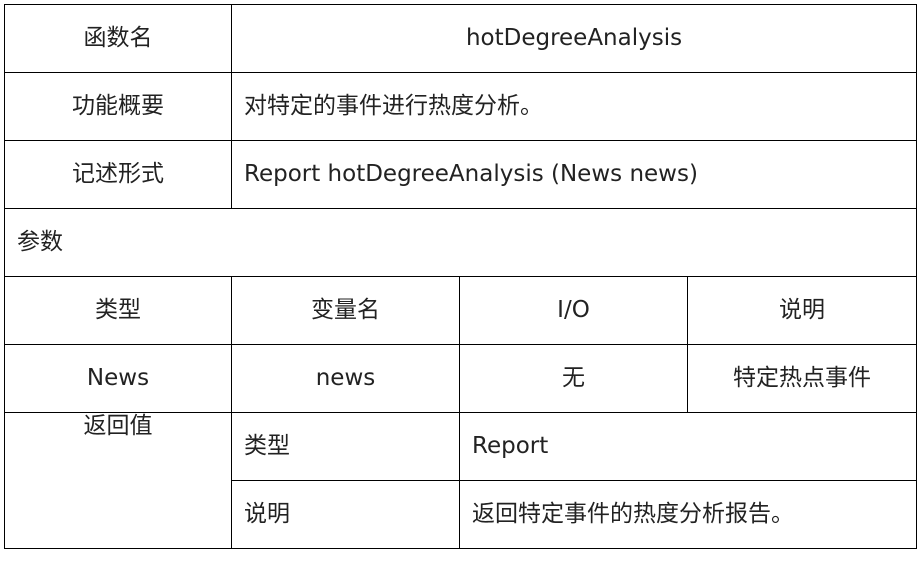 The height and width of the screenshot is (571, 921). I want to click on param-io-cell: 无, so click(573, 378).